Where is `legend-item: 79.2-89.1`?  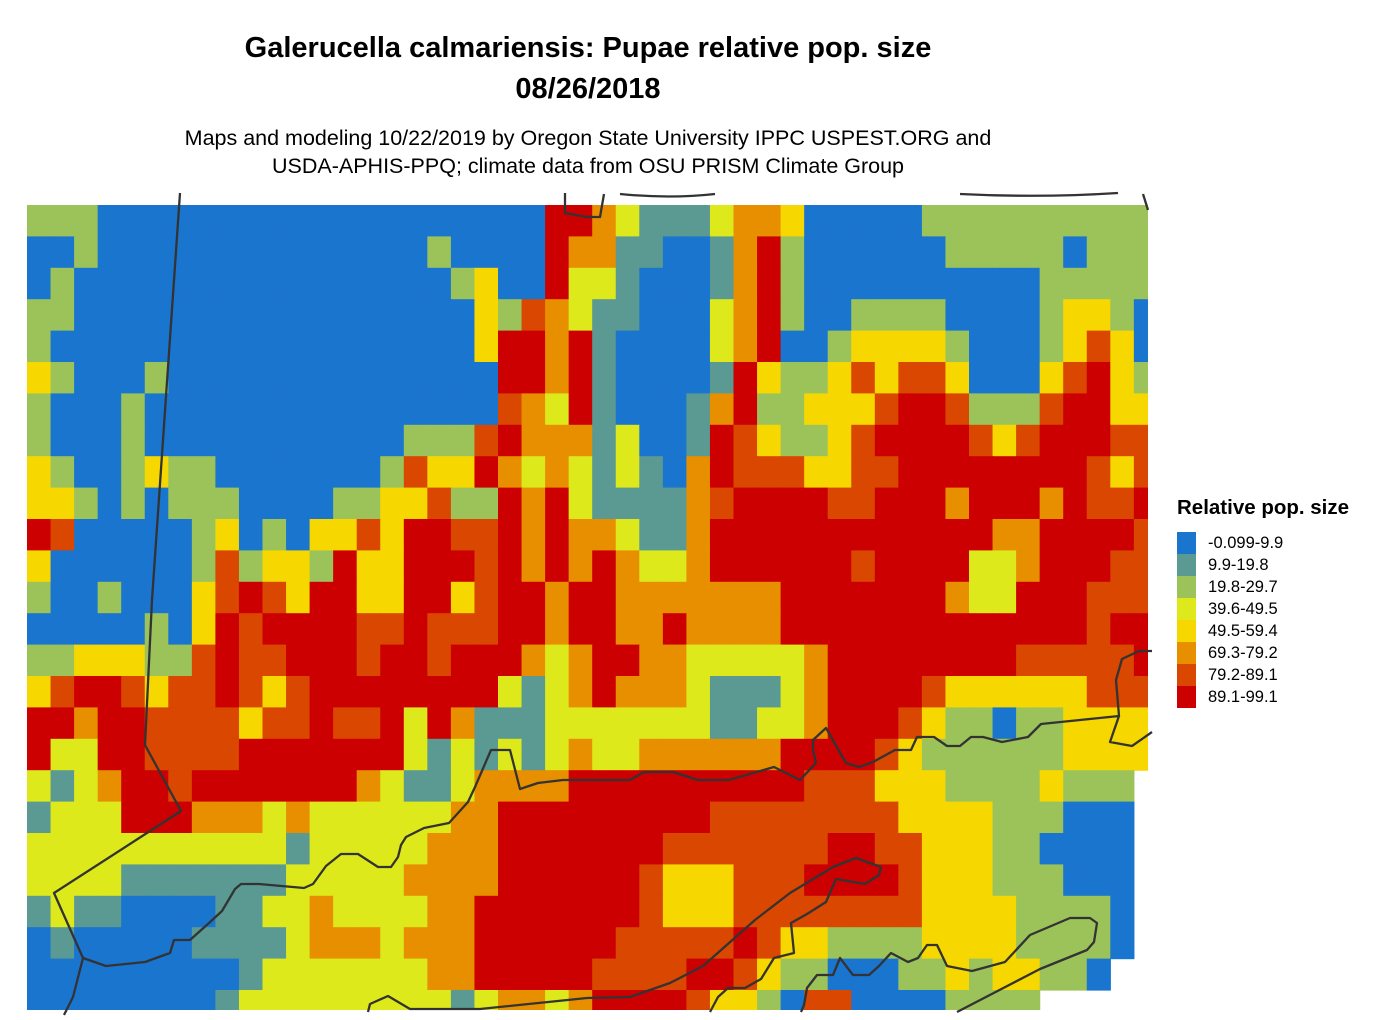 legend-item: 79.2-89.1 is located at coordinates (1263, 675).